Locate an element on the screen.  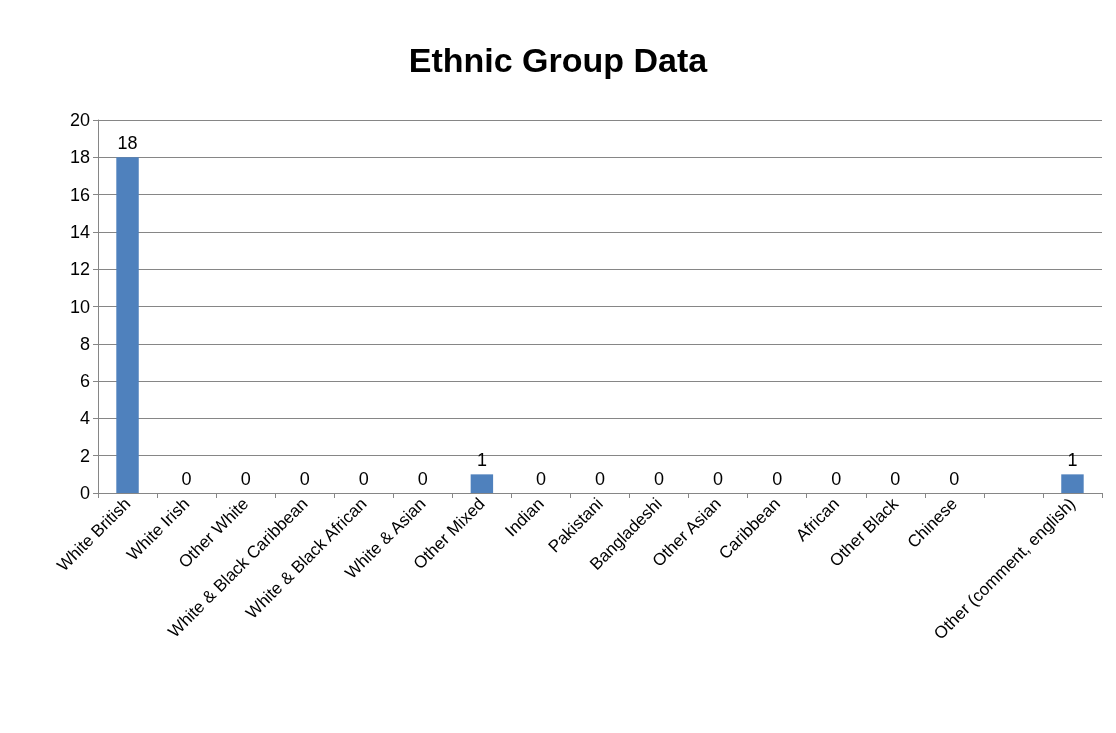
y-tick-label: 16 is located at coordinates (79, 194).